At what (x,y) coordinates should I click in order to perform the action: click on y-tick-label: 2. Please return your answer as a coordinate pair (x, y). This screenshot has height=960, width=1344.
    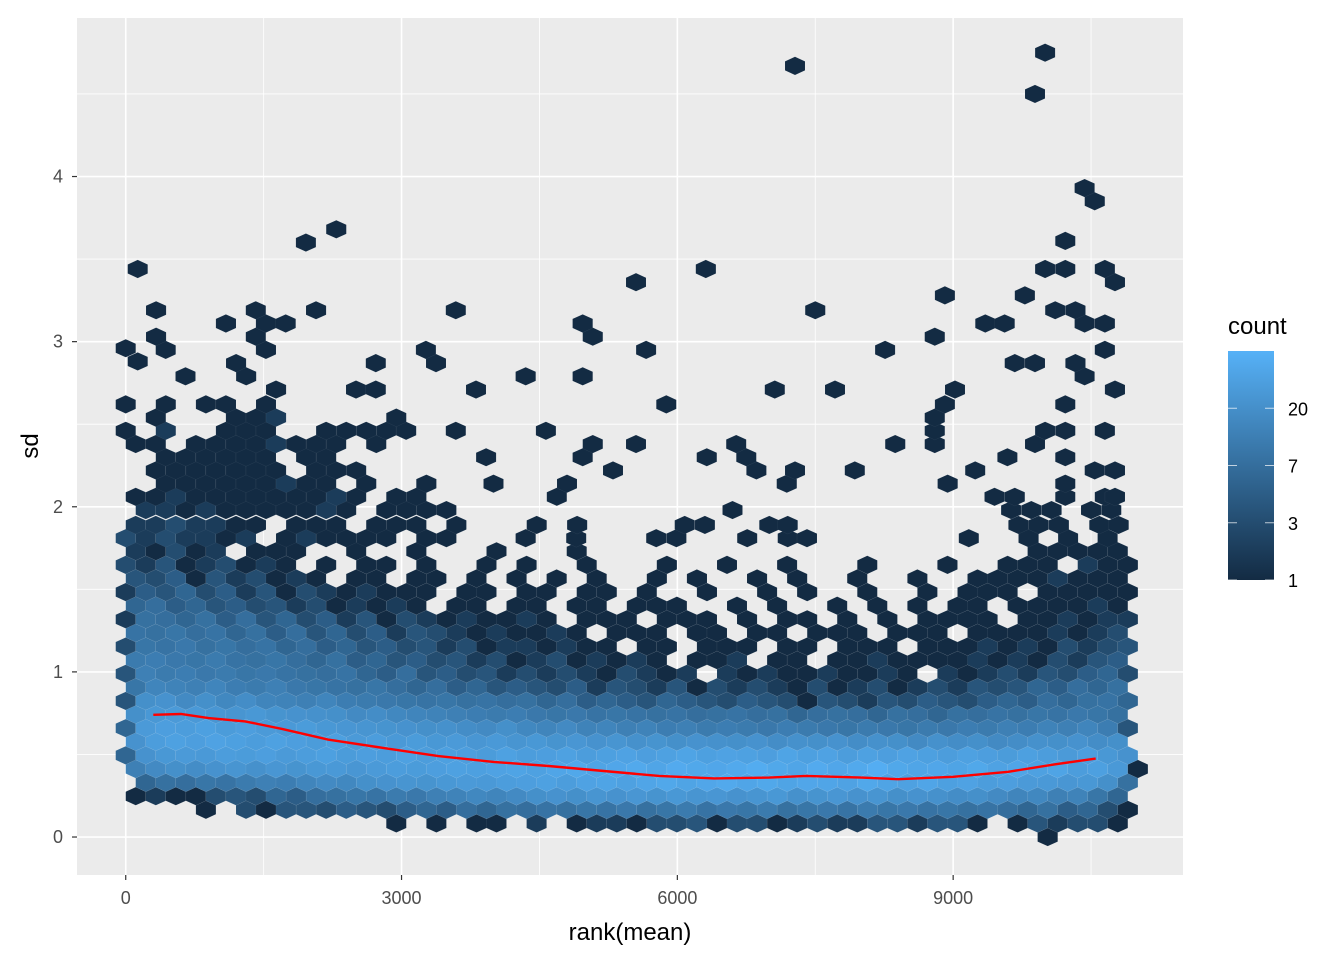
    Looking at the image, I should click on (58, 507).